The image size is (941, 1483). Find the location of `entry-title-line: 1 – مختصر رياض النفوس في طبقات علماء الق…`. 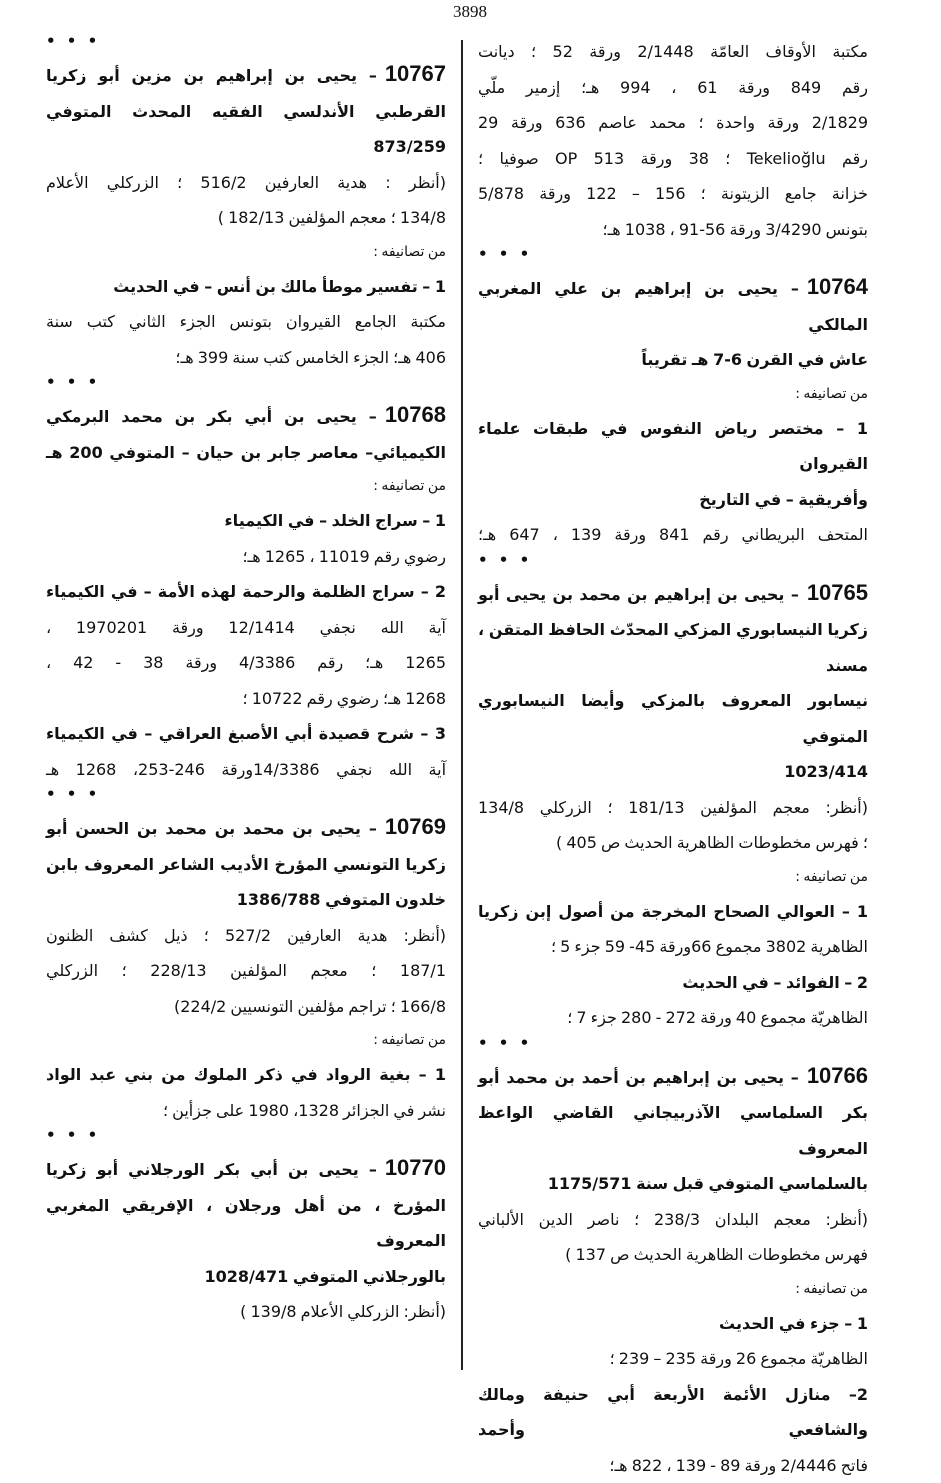

entry-title-line: 1 – مختصر رياض النفوس في طبقات علماء الق… is located at coordinates (673, 446).